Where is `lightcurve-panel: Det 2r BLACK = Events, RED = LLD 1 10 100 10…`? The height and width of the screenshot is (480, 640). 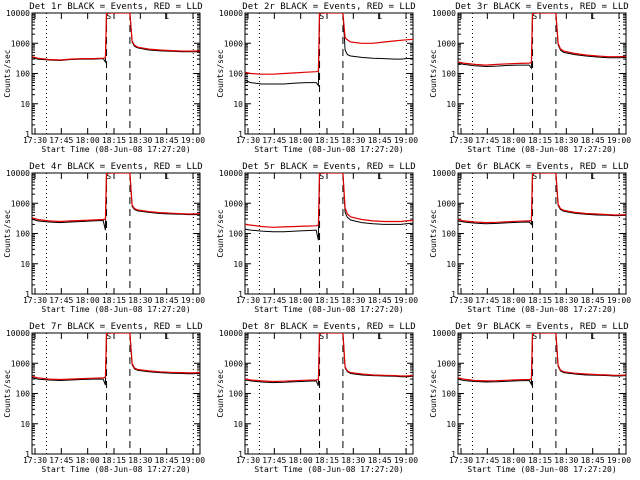 lightcurve-panel: Det 2r BLACK = Events, RED = LLD 1 10 100 10… is located at coordinates (317, 78).